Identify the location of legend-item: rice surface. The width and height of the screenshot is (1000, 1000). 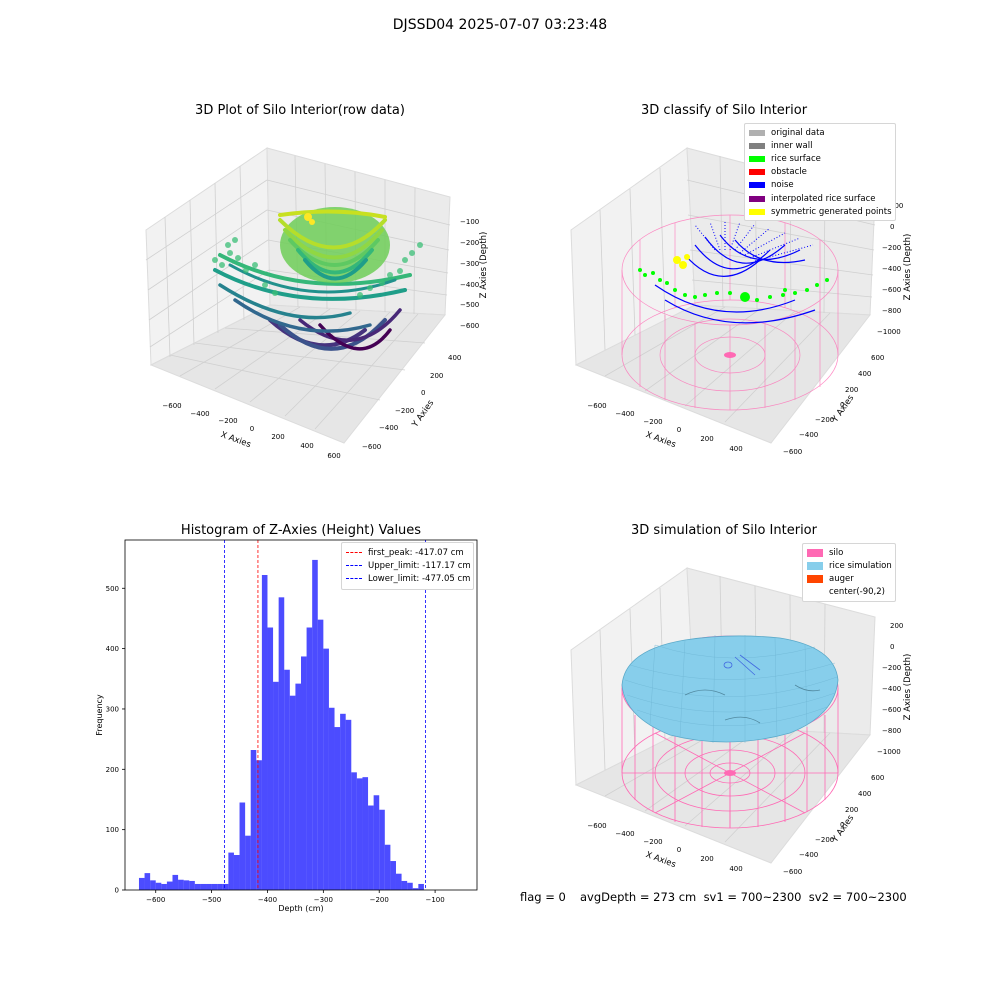
(820, 158).